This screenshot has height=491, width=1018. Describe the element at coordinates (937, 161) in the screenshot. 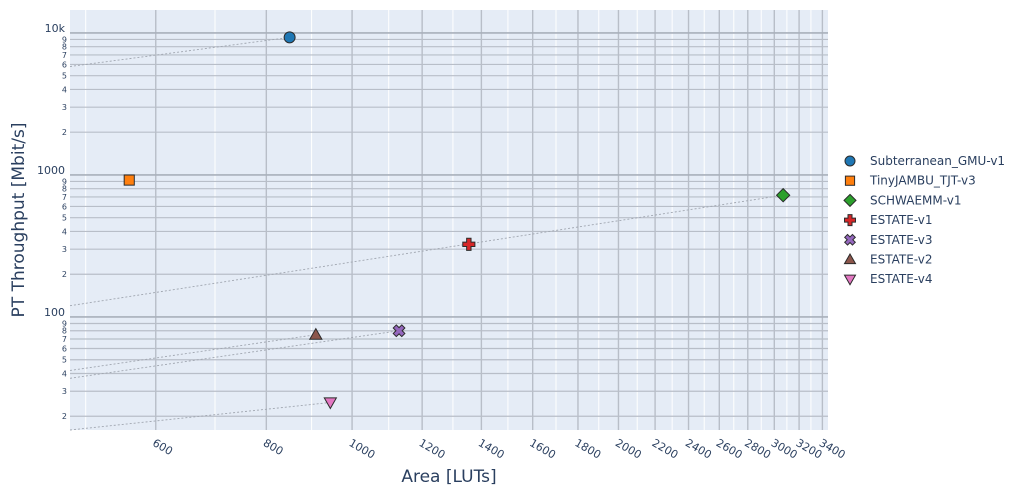

I see `legend-entry-label: Subterranean_GMU-v1` at that location.